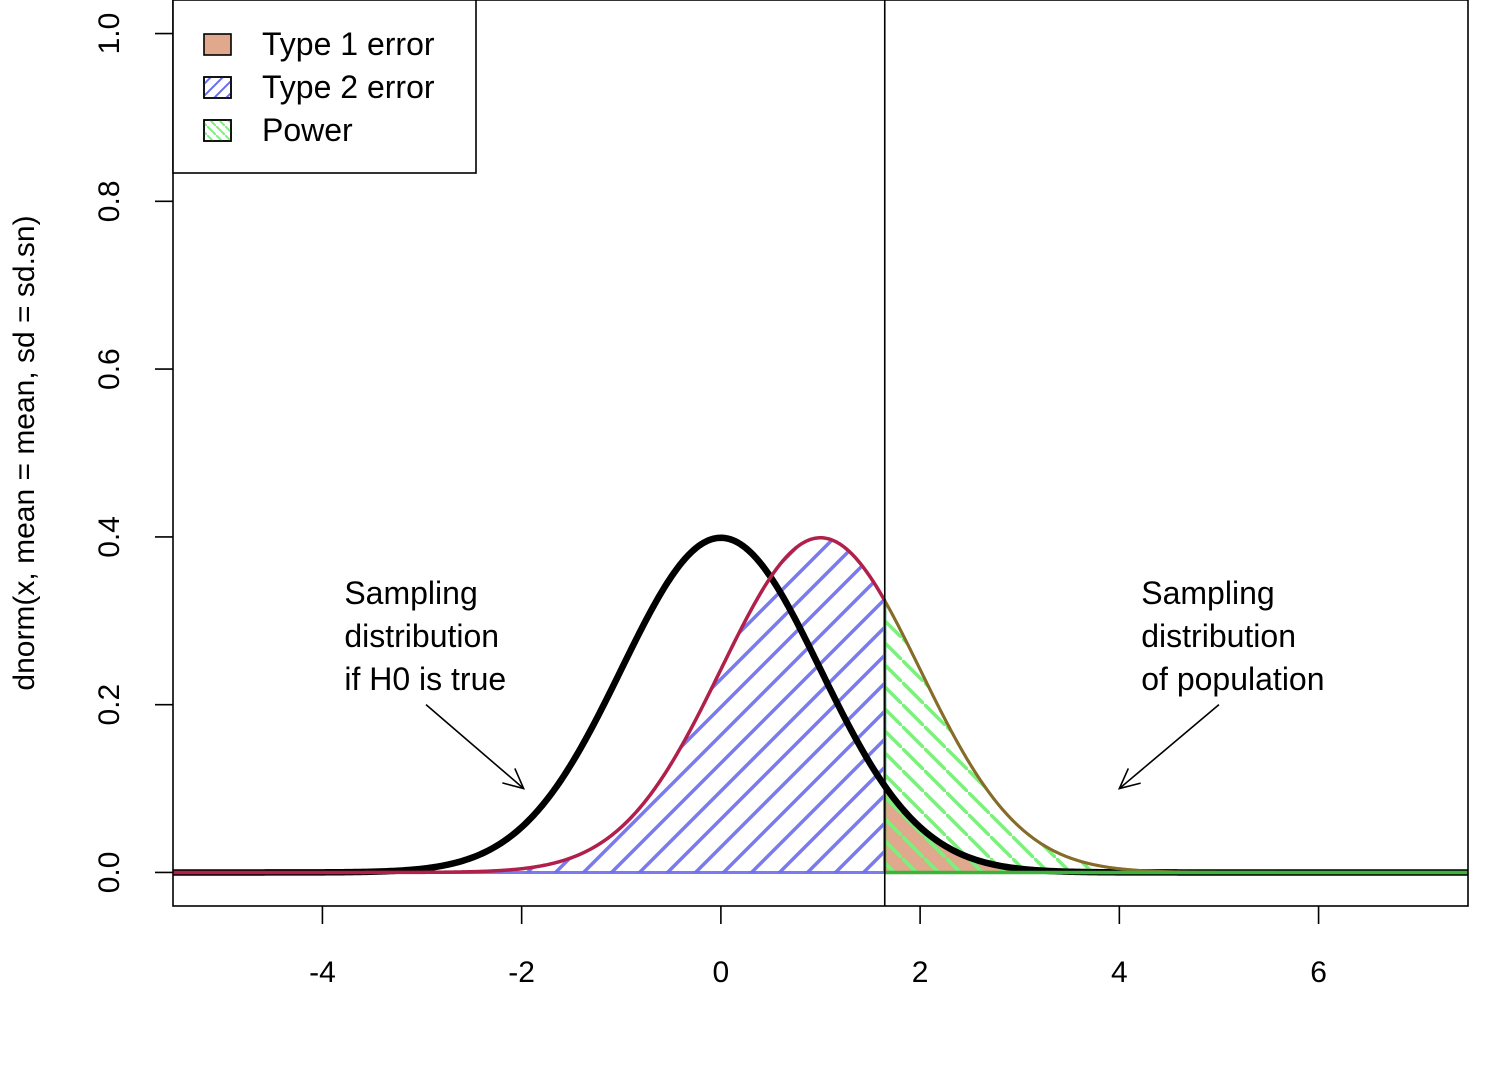 Image resolution: width=1512 pixels, height=1080 pixels. Describe the element at coordinates (1232, 679) in the screenshot. I see `annotation-line: of population` at that location.